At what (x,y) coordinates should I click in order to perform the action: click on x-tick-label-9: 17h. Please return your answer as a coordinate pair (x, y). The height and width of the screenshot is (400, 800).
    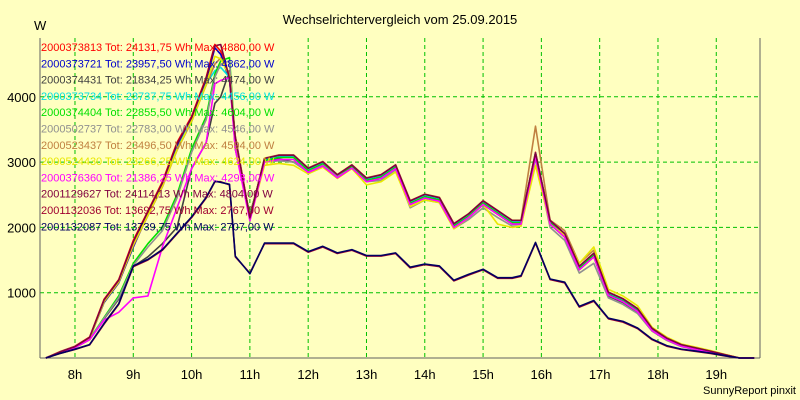
    Looking at the image, I should click on (600, 374).